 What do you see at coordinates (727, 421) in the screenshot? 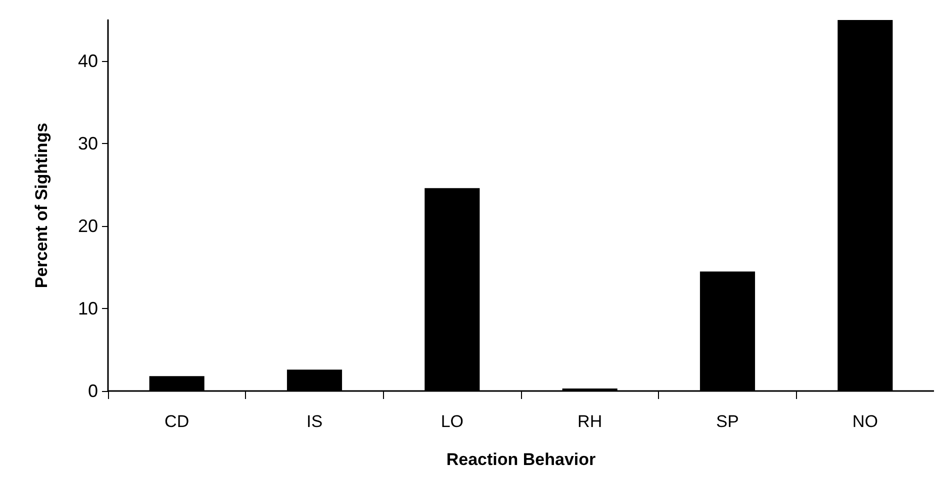
I see `x-tick-label: SP` at bounding box center [727, 421].